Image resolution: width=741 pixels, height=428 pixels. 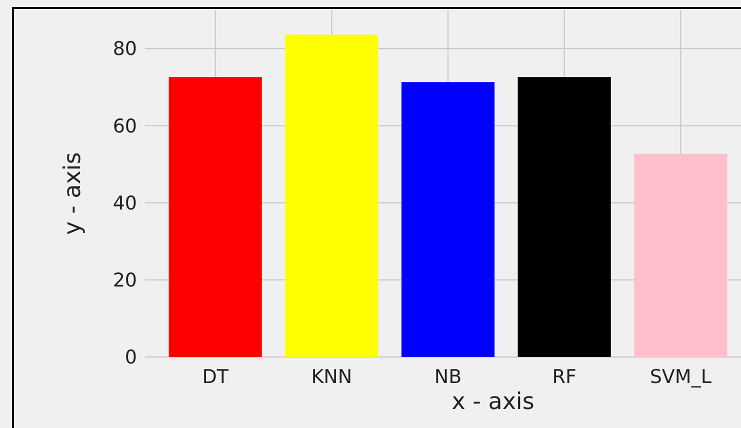 I want to click on x-tick-label: SVM_L, so click(x=681, y=377).